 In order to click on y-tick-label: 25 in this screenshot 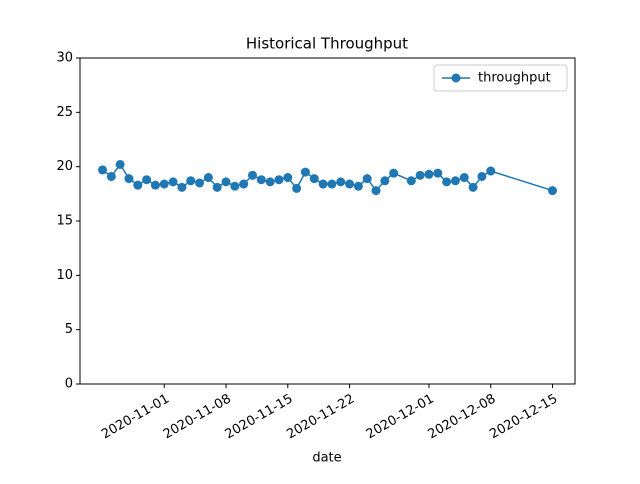, I will do `click(64, 112)`.